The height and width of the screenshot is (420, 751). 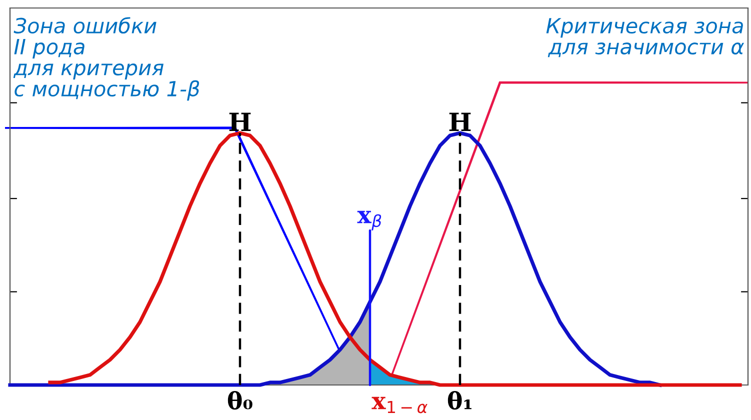 What do you see at coordinates (460, 400) in the screenshot?
I see `x-tick-label: θ₁` at bounding box center [460, 400].